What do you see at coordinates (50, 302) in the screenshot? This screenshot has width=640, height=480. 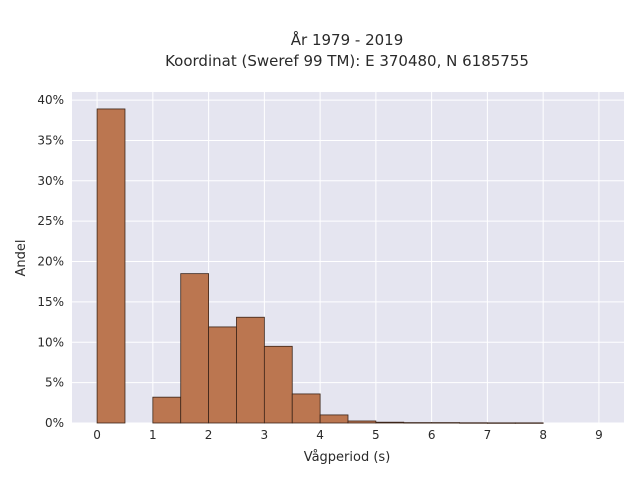 I see `y-tick-label: 15%` at bounding box center [50, 302].